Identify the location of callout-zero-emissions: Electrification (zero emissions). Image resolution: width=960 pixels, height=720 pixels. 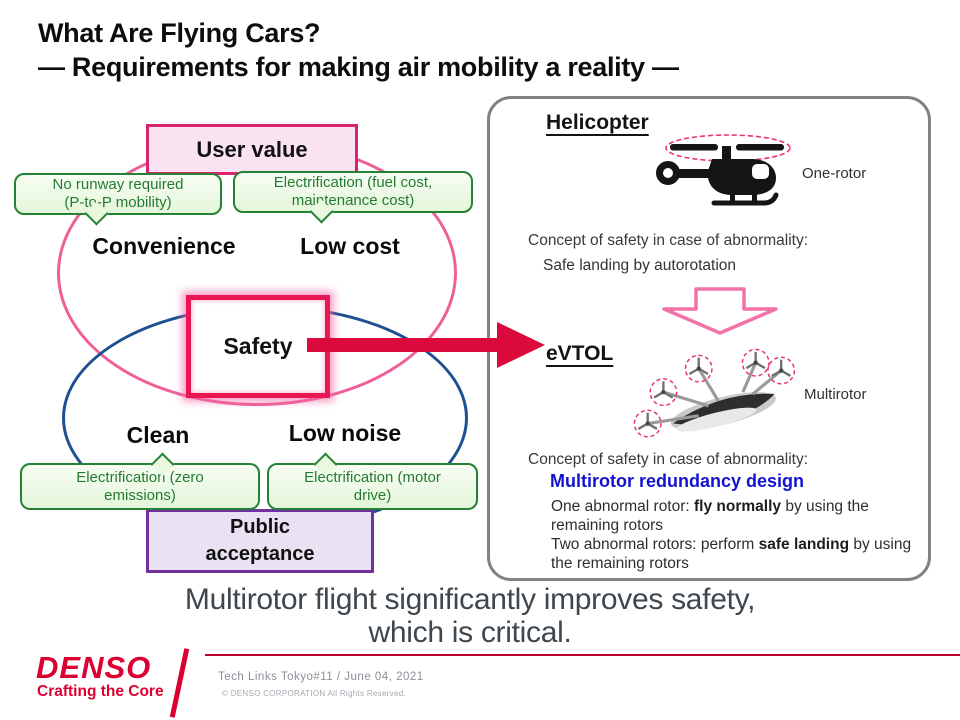
(140, 481).